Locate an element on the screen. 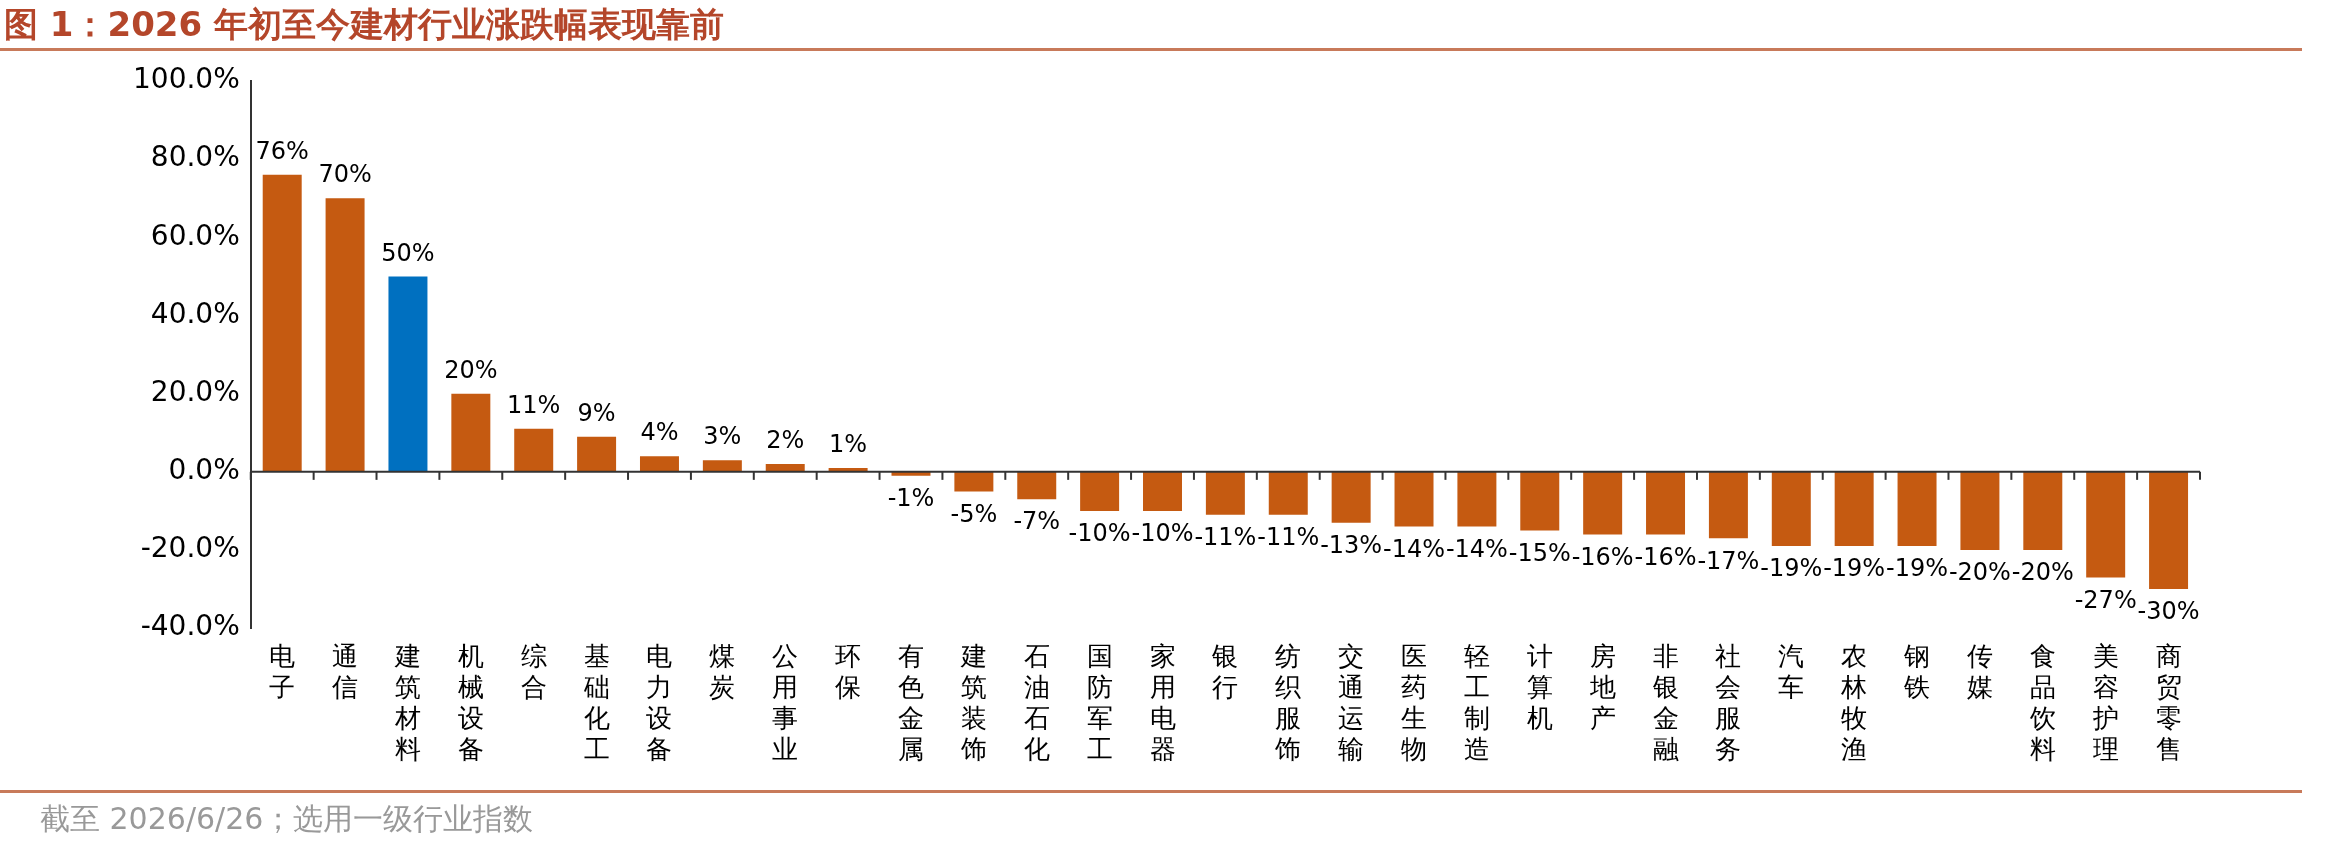 This screenshot has height=856, width=2350. data-label: 11% is located at coordinates (534, 405).